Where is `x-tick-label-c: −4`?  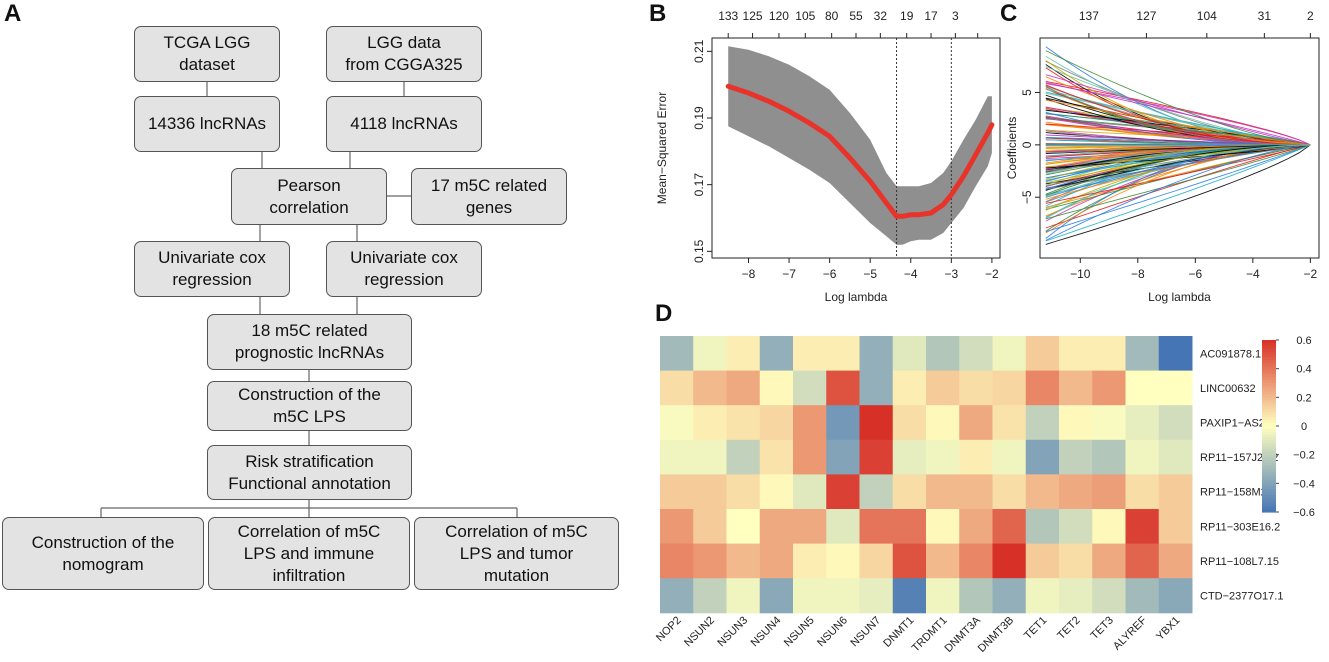
x-tick-label-c: −4 is located at coordinates (1253, 274).